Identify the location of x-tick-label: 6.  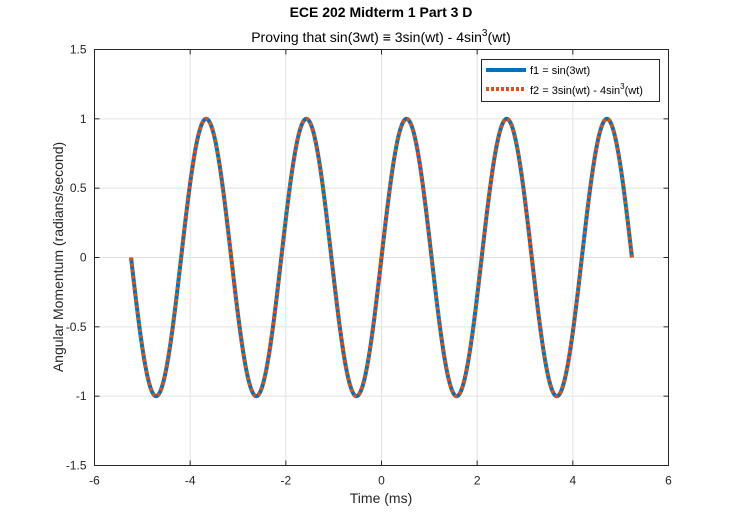
(668, 481).